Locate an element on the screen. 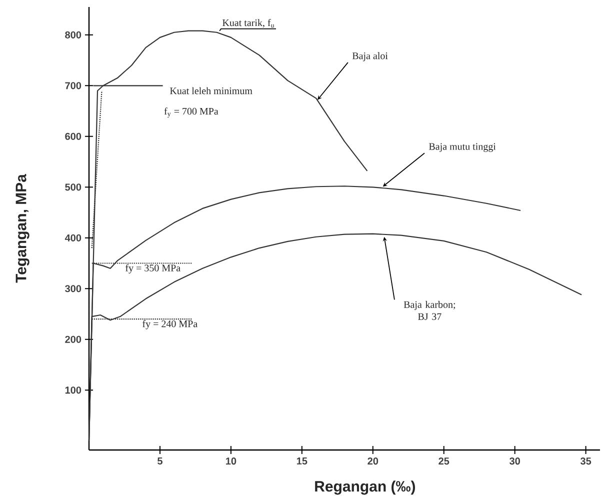 This screenshot has width=602, height=504. x-axis-title: Regangan (‰) is located at coordinates (365, 487).